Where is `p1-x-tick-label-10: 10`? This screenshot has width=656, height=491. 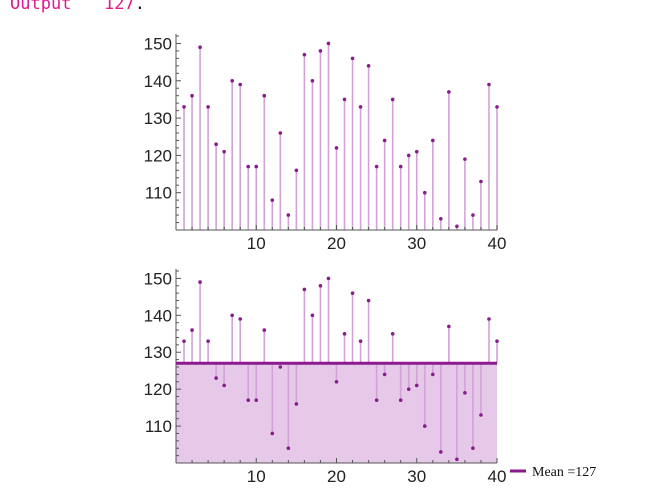 p1-x-tick-label-10: 10 is located at coordinates (256, 243).